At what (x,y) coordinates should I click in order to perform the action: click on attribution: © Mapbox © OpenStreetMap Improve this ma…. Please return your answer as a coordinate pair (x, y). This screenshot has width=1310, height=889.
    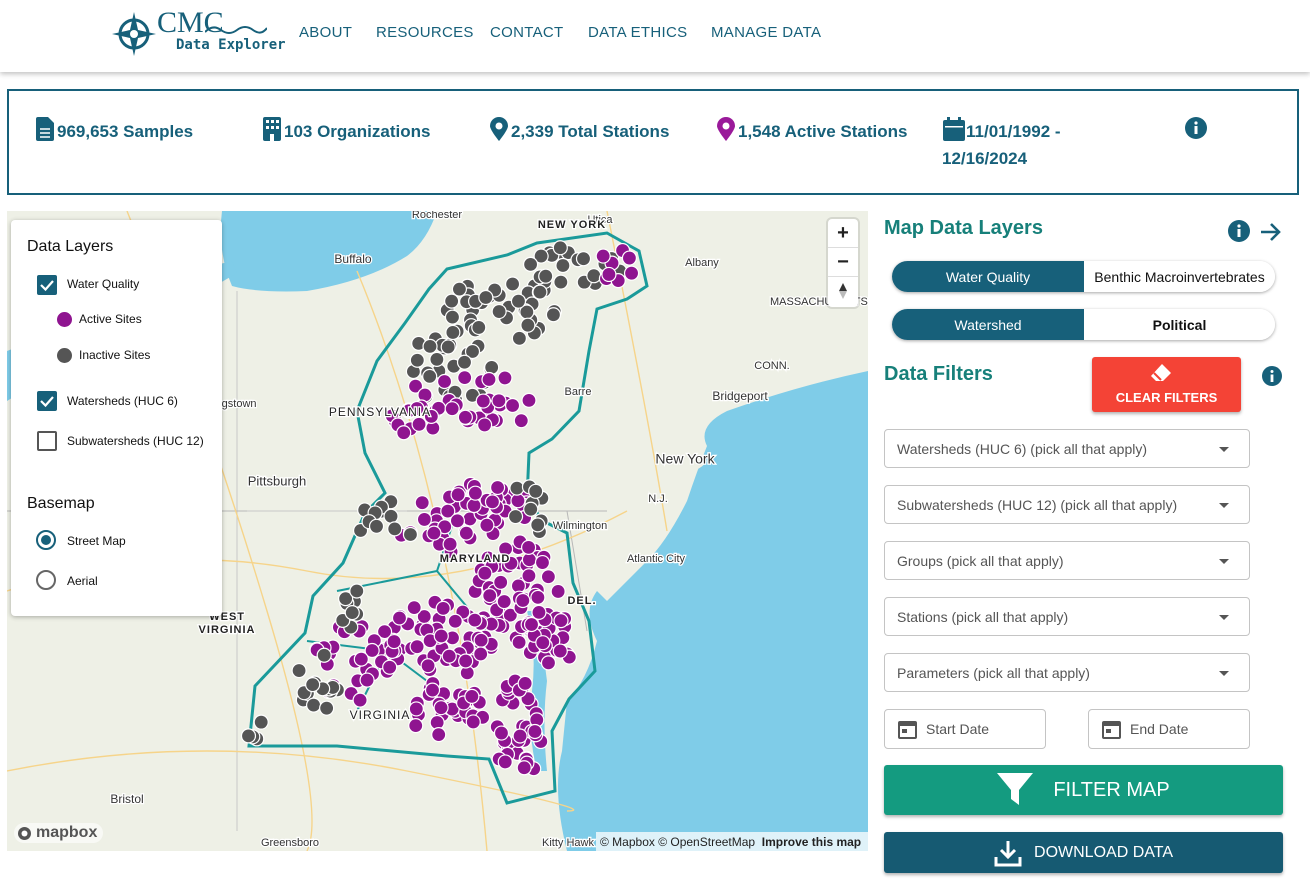
    Looking at the image, I should click on (732, 841).